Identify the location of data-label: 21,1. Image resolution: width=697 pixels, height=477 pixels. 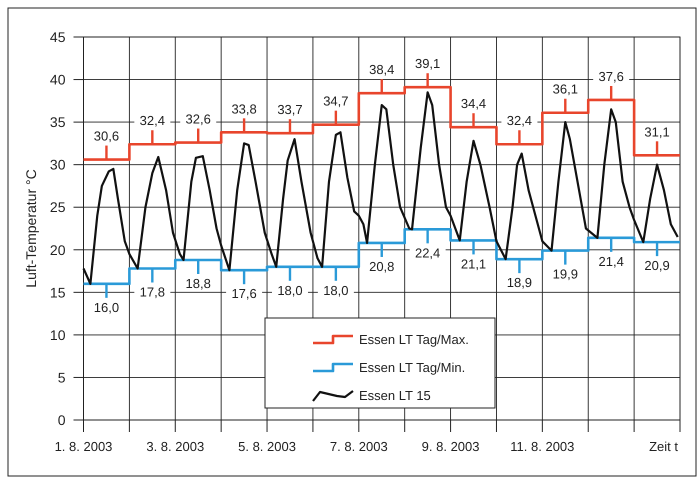
(473, 264).